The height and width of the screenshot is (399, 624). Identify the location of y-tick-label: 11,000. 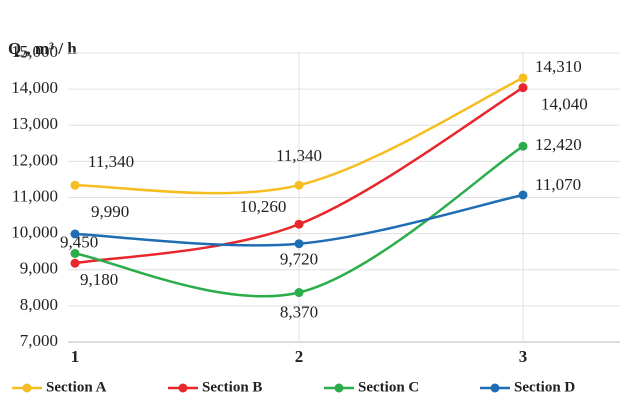
(35, 195).